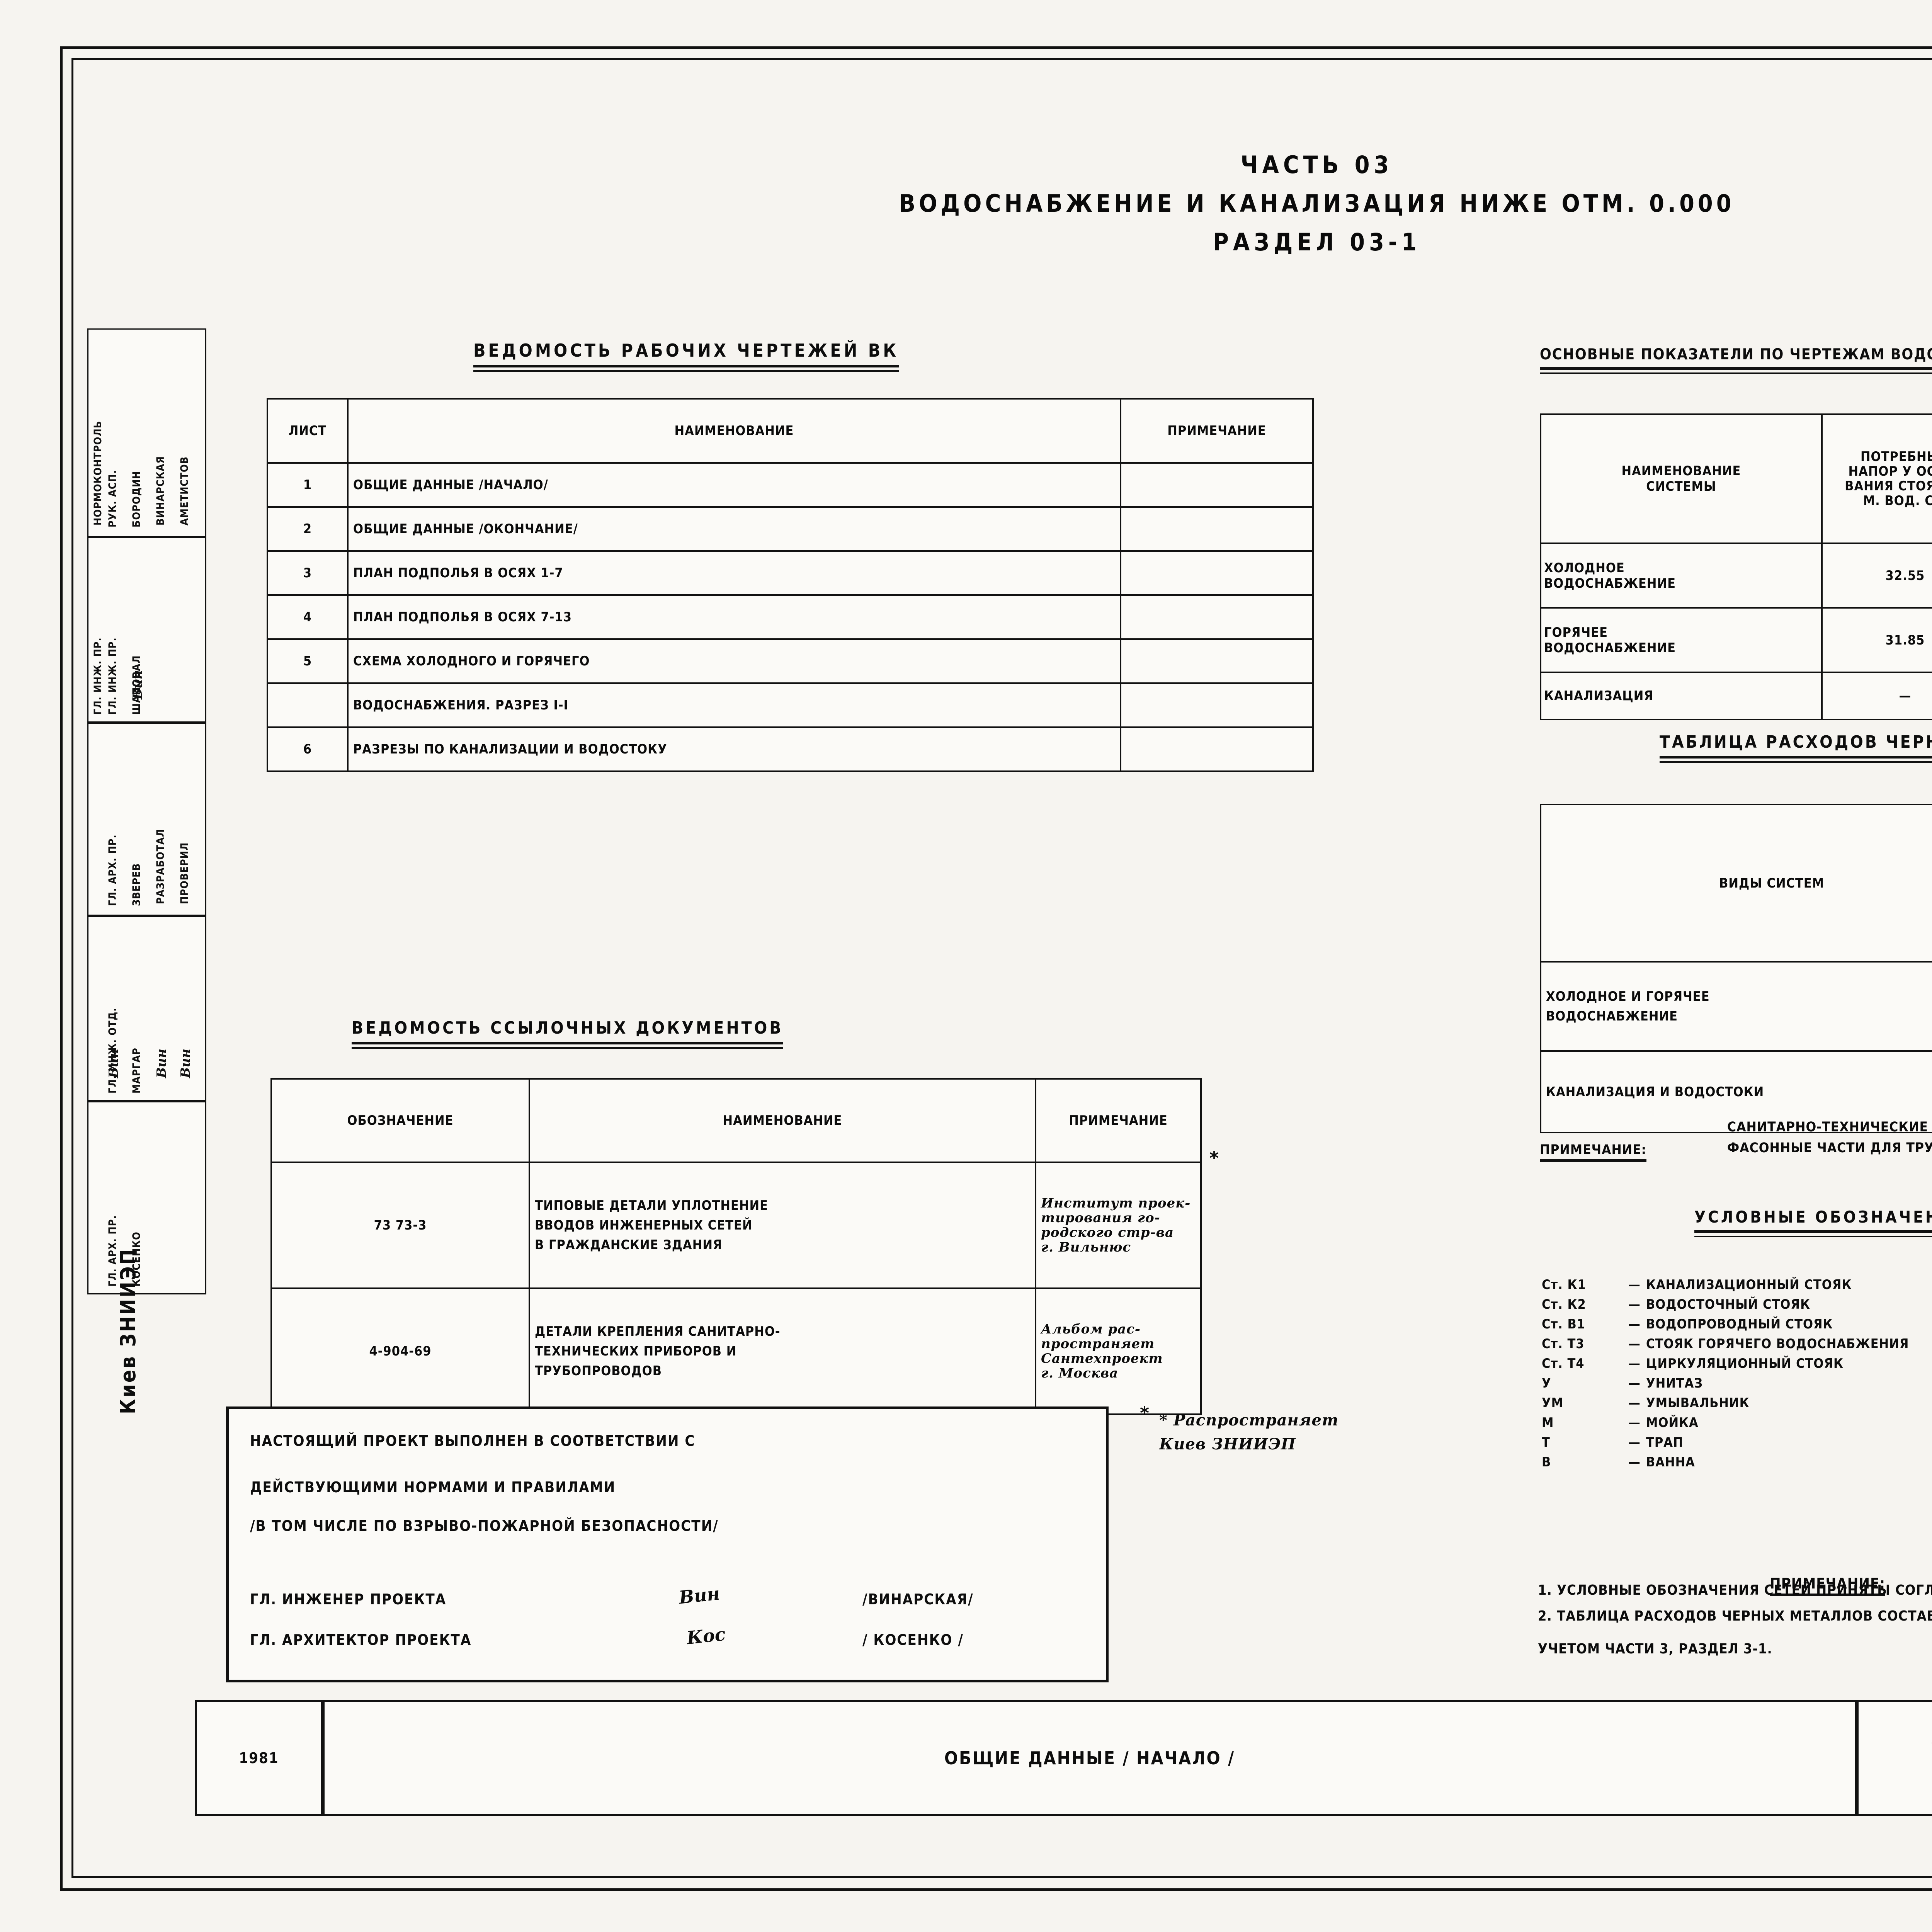  What do you see at coordinates (1877, 640) in the screenshot?
I see `cell-pressure: 31.85` at bounding box center [1877, 640].